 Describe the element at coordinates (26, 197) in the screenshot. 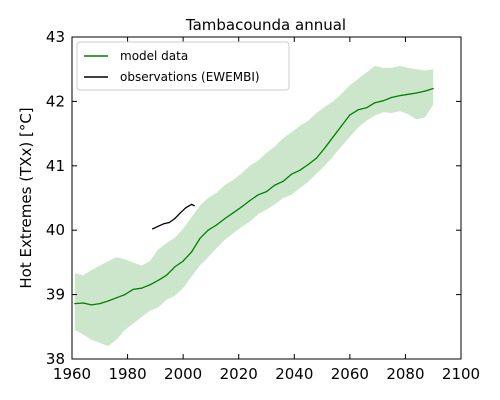

I see `y-axis-title: Hot Extremes (TXx) [°C]` at that location.